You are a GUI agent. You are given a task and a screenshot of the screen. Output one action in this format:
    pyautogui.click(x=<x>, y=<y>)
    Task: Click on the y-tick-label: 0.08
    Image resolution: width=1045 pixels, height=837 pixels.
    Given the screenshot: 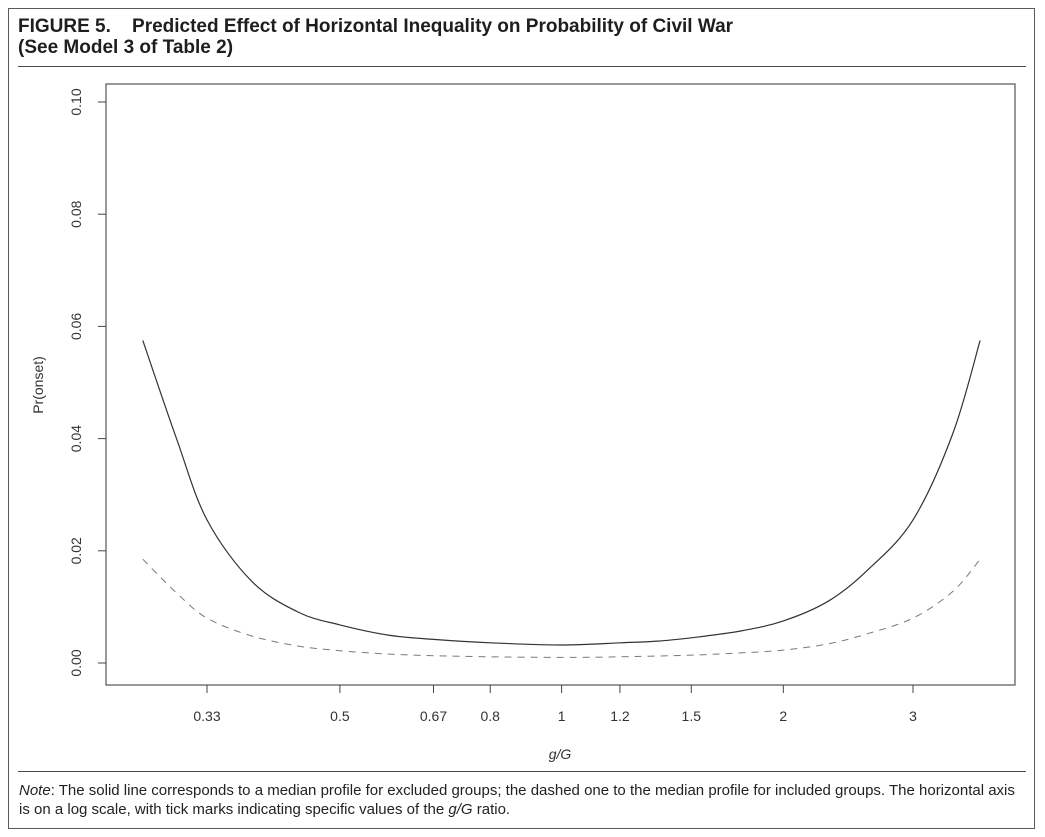 What is the action you would take?
    pyautogui.click(x=76, y=213)
    